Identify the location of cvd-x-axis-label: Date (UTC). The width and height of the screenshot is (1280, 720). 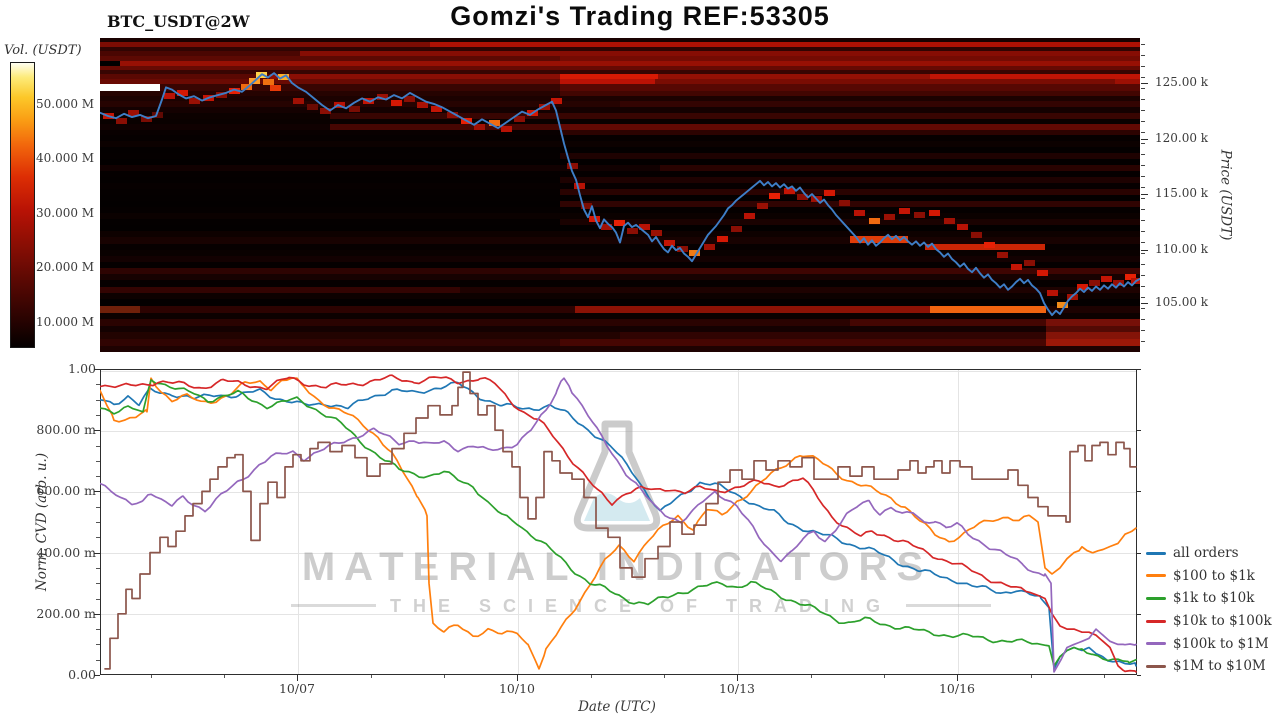
(617, 707).